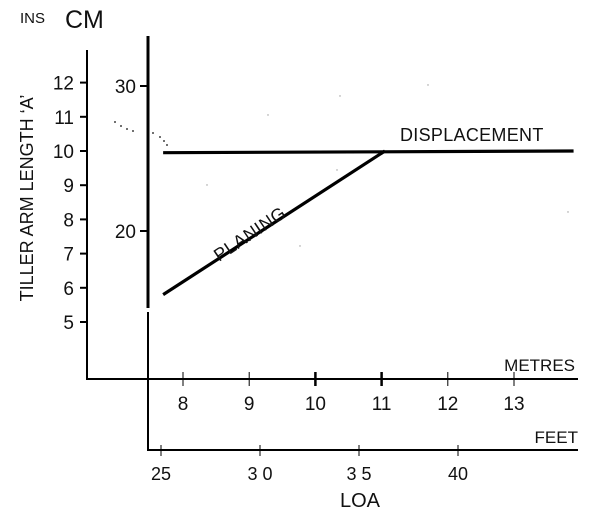 This screenshot has height=513, width=593. I want to click on cm-tick-label: 30, so click(125, 87).